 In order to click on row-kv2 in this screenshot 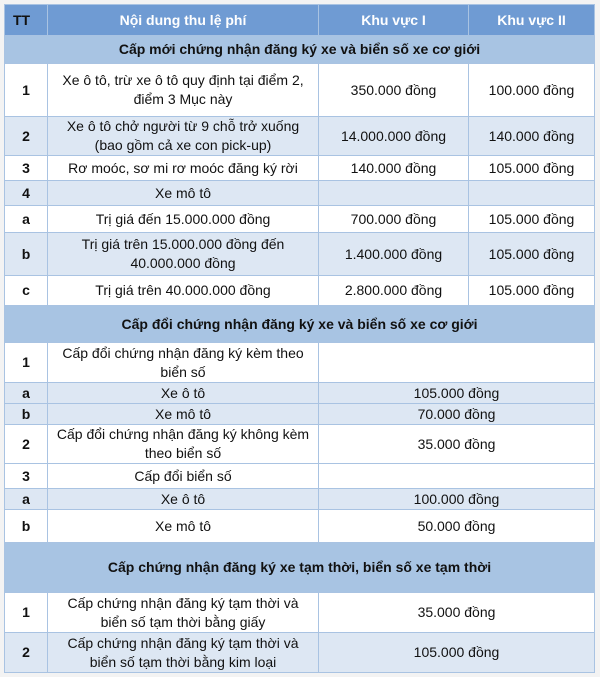, I will do `click(531, 193)`.